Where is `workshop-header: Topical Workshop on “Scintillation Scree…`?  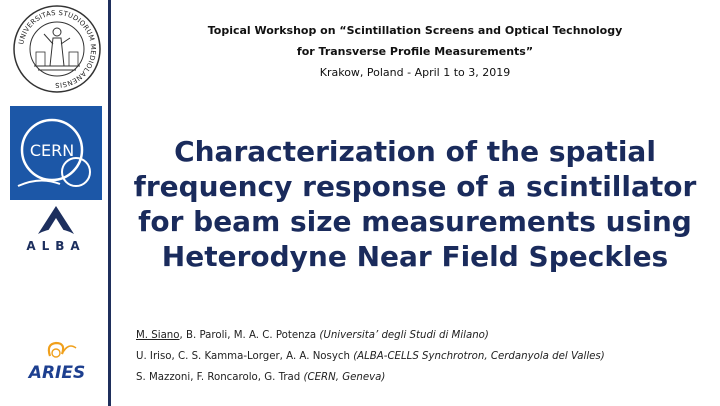 workshop-header: Topical Workshop on “Scintillation Scree… is located at coordinates (415, 51).